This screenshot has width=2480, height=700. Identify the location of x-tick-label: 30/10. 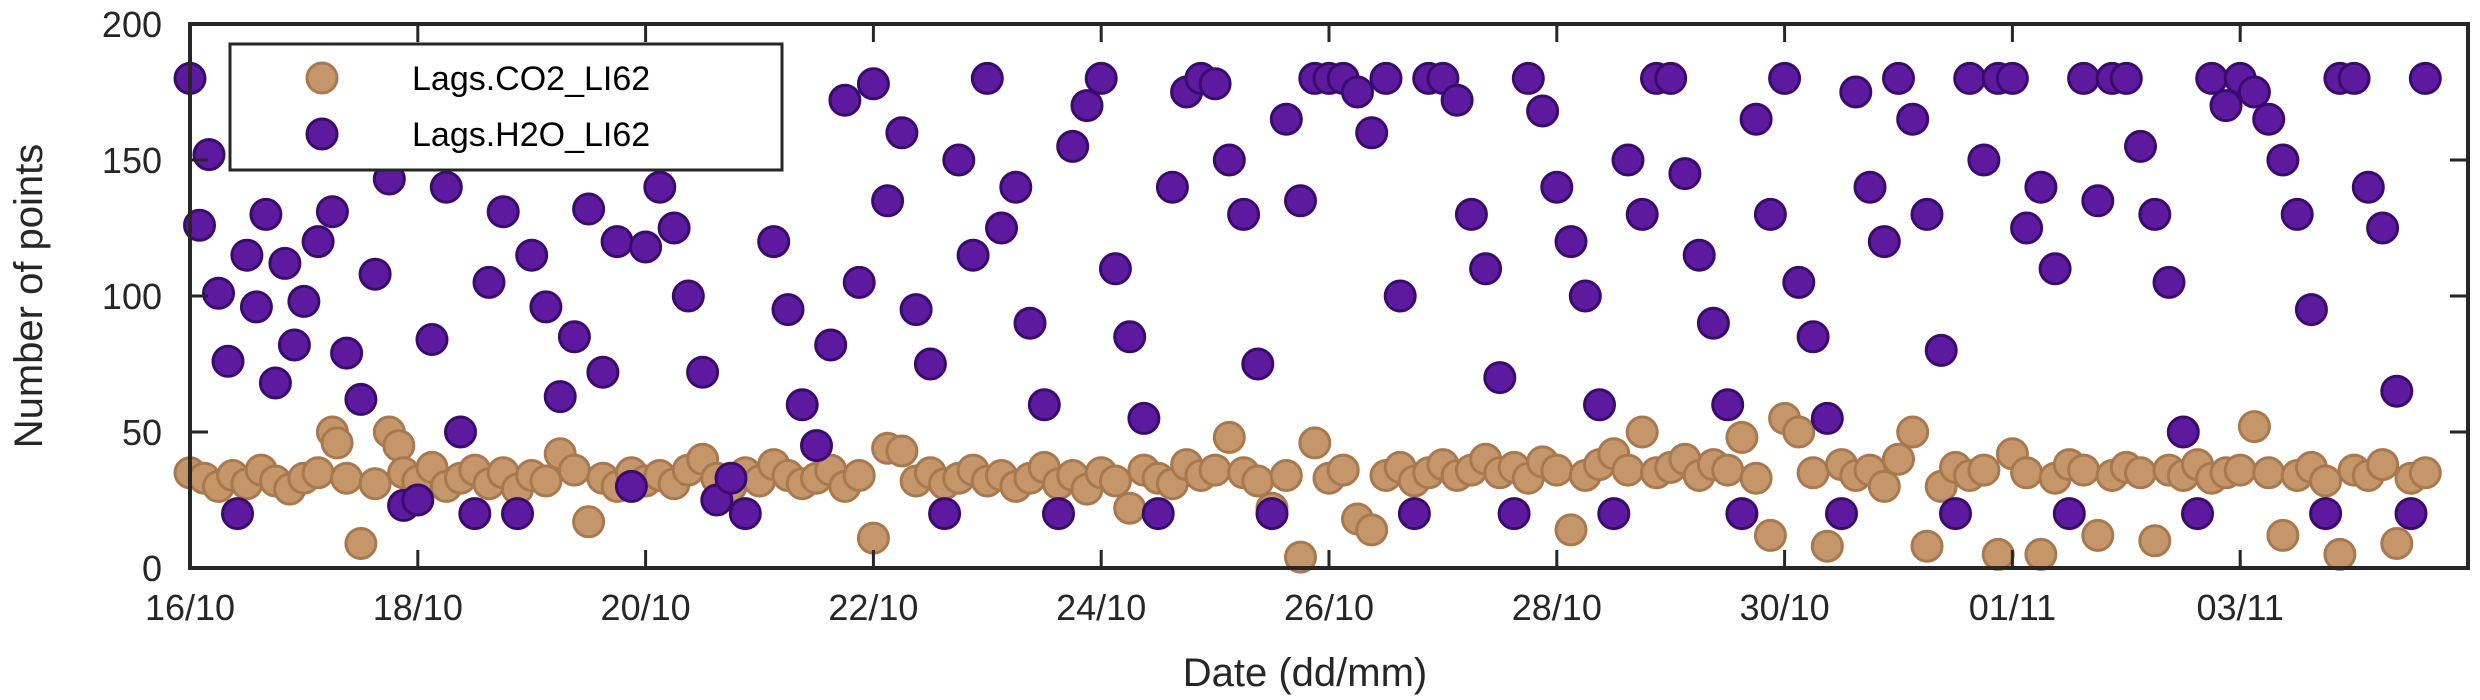
(1785, 607).